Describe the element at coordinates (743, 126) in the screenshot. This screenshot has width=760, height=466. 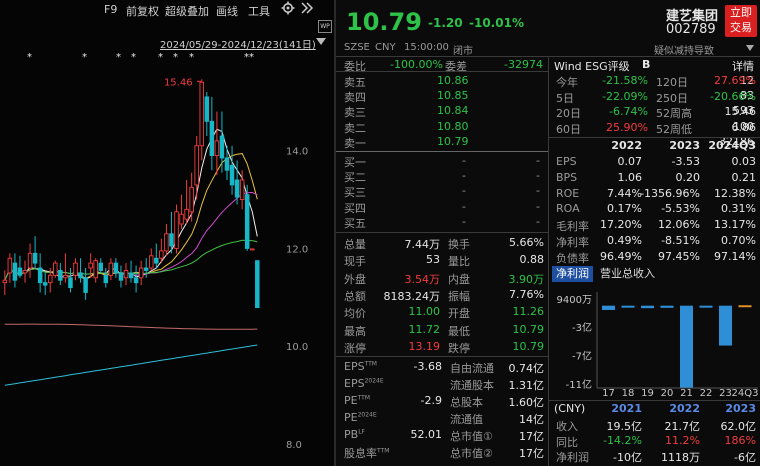
I see `ask-volume: 100` at that location.